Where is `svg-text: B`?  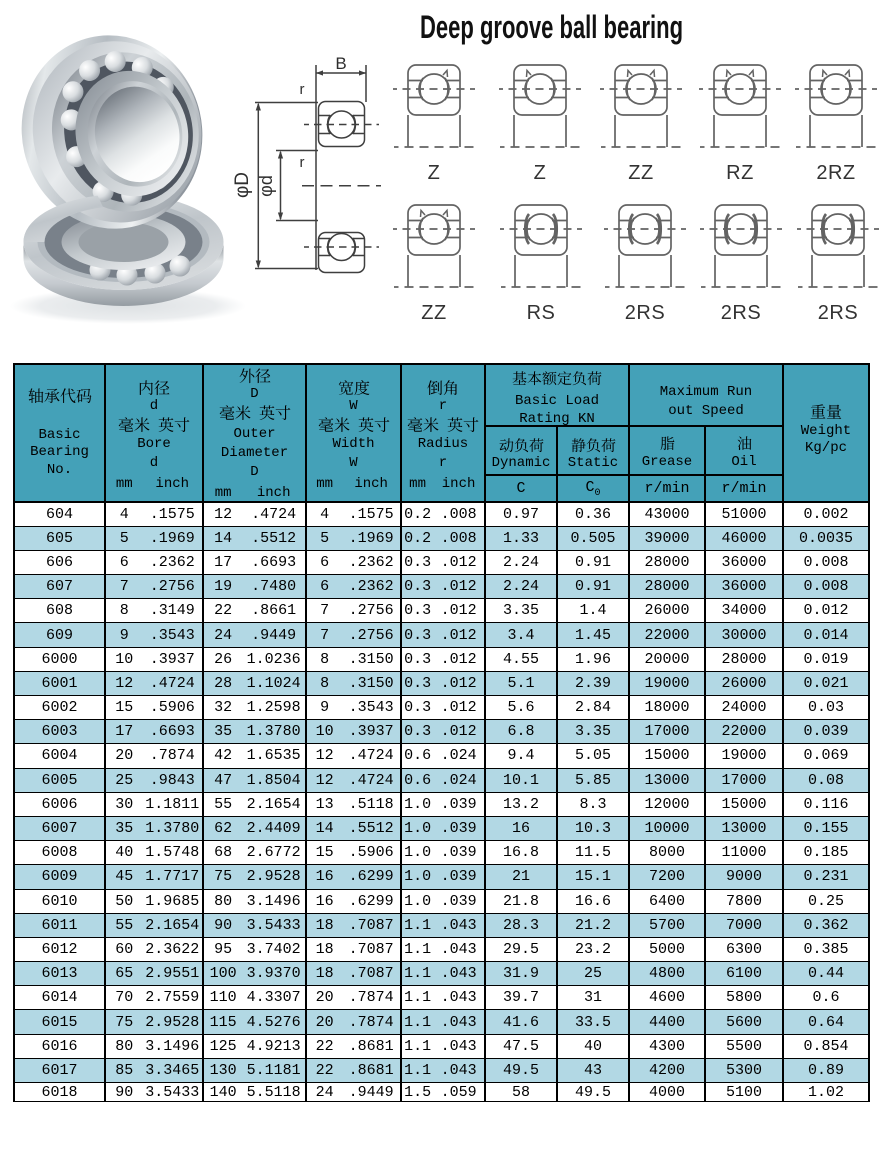 svg-text: B is located at coordinates (340, 63).